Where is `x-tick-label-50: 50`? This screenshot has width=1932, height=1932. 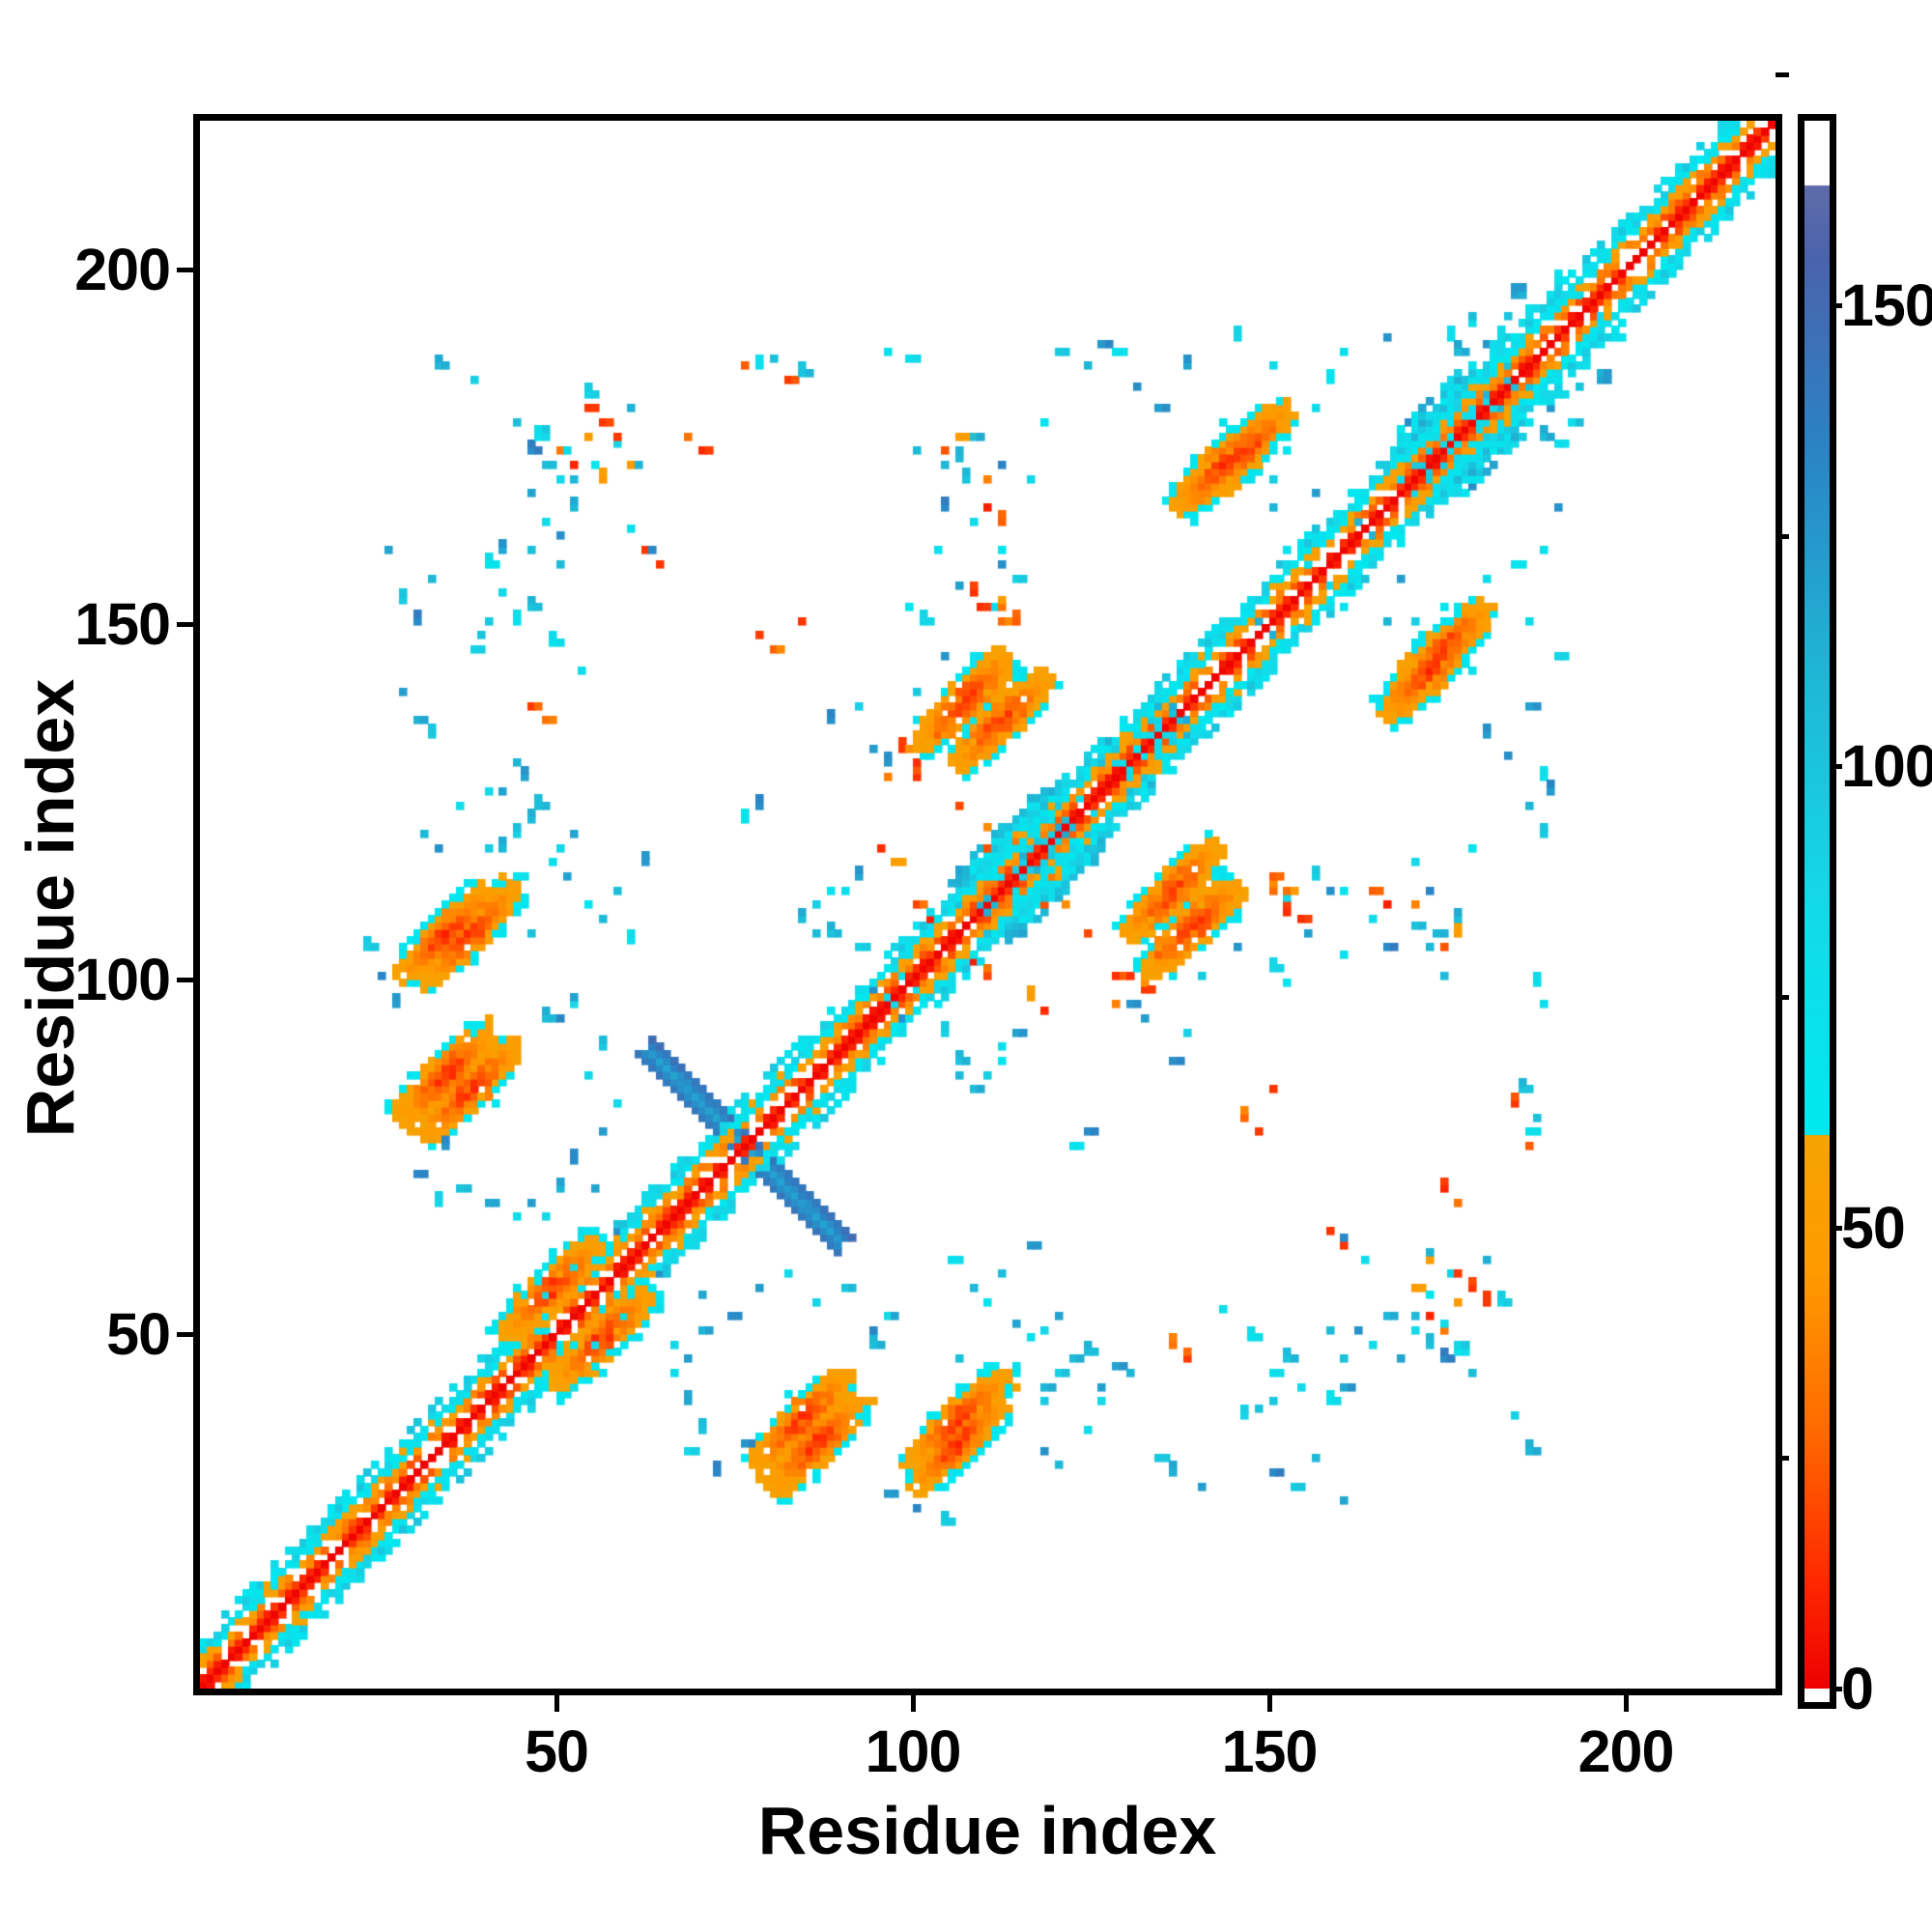
x-tick-label-50: 50 is located at coordinates (557, 1751).